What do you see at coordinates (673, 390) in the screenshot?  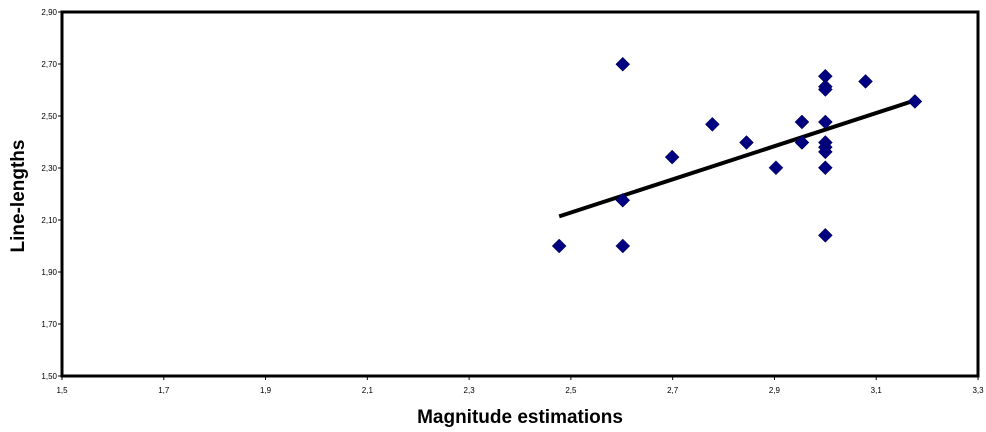 I see `x-tick-label: 2,7` at bounding box center [673, 390].